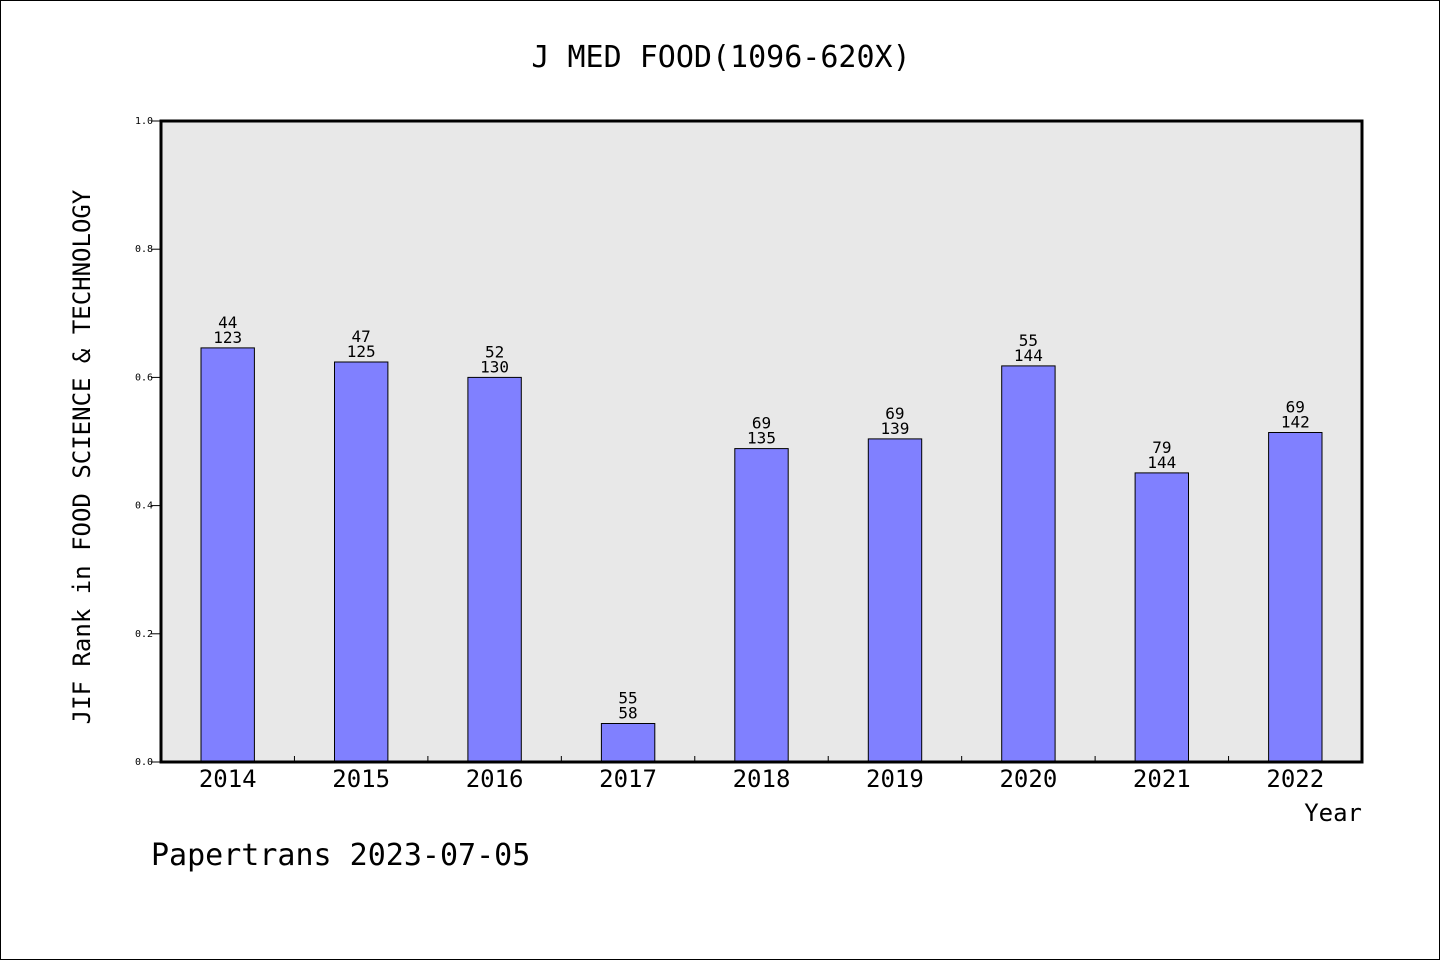  Describe the element at coordinates (144, 249) in the screenshot. I see `y-tick-label: 0.8` at that location.